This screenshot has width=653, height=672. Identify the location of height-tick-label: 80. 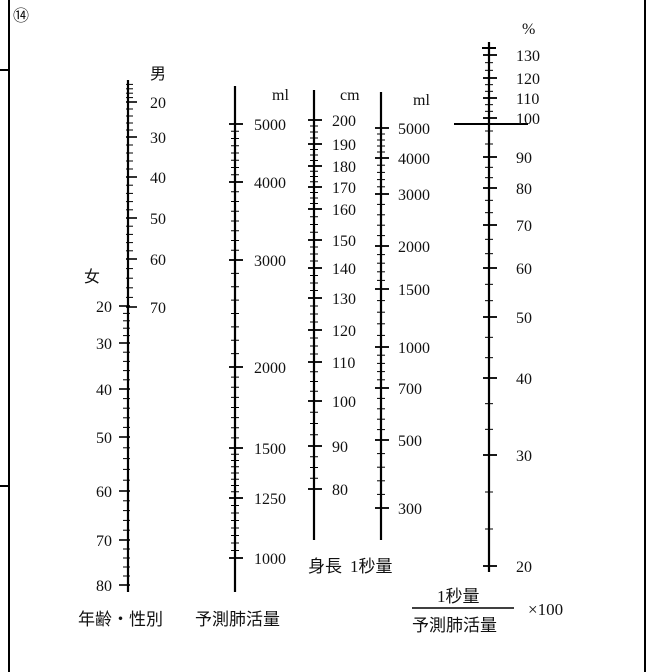
(340, 490).